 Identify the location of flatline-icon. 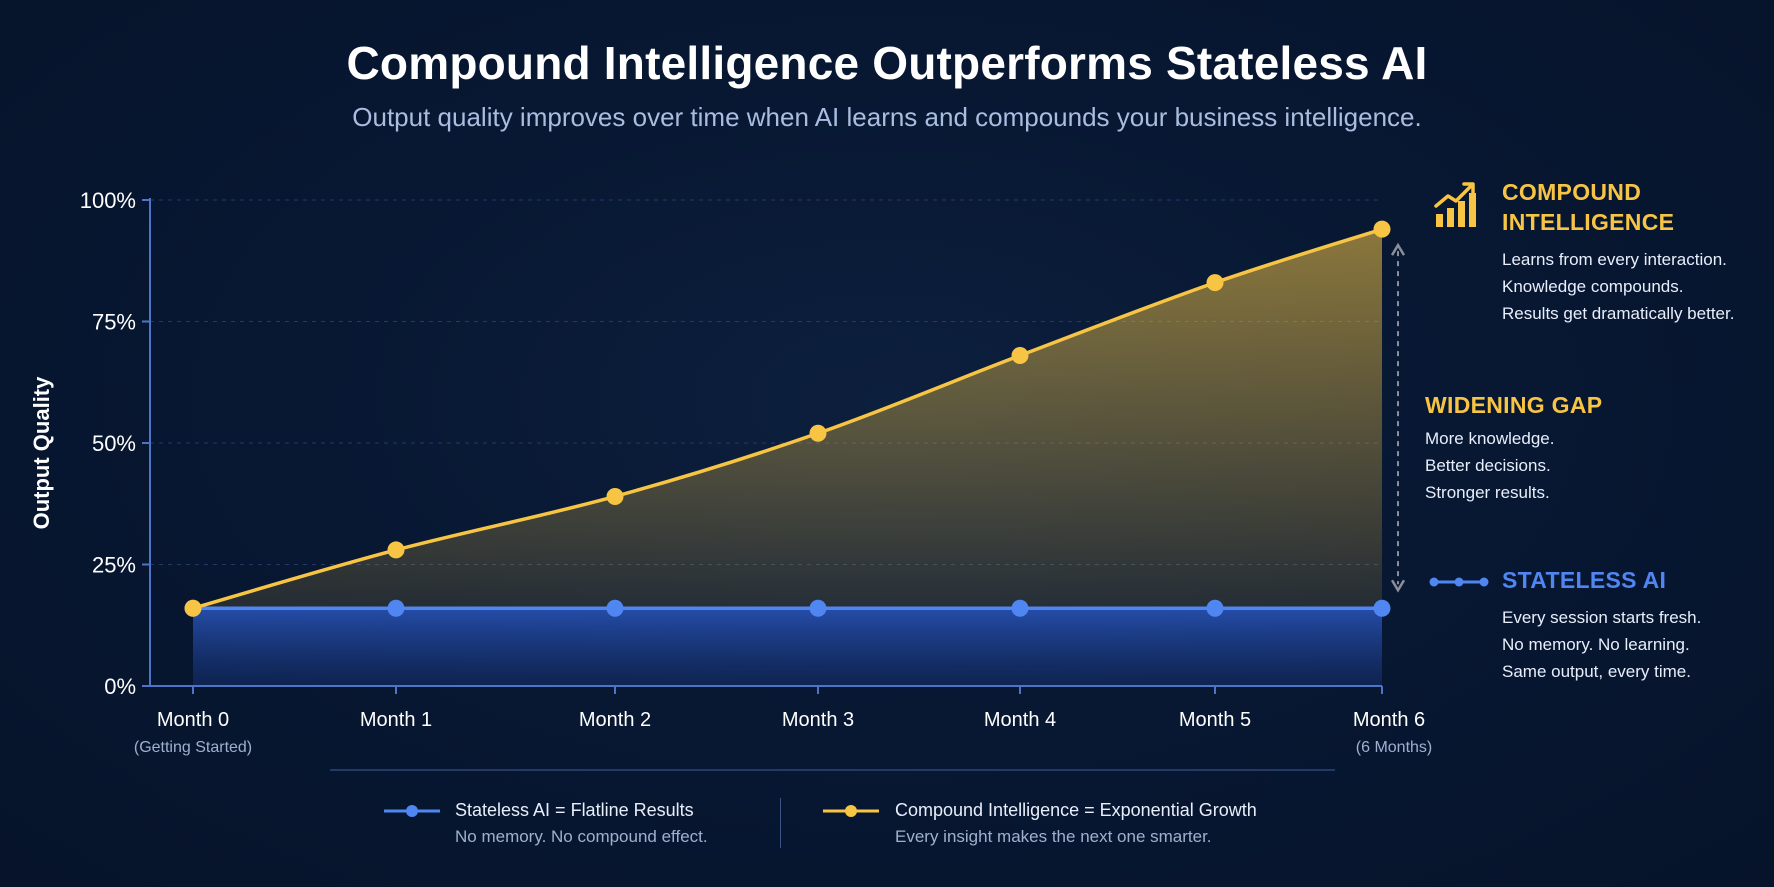
(1459, 582).